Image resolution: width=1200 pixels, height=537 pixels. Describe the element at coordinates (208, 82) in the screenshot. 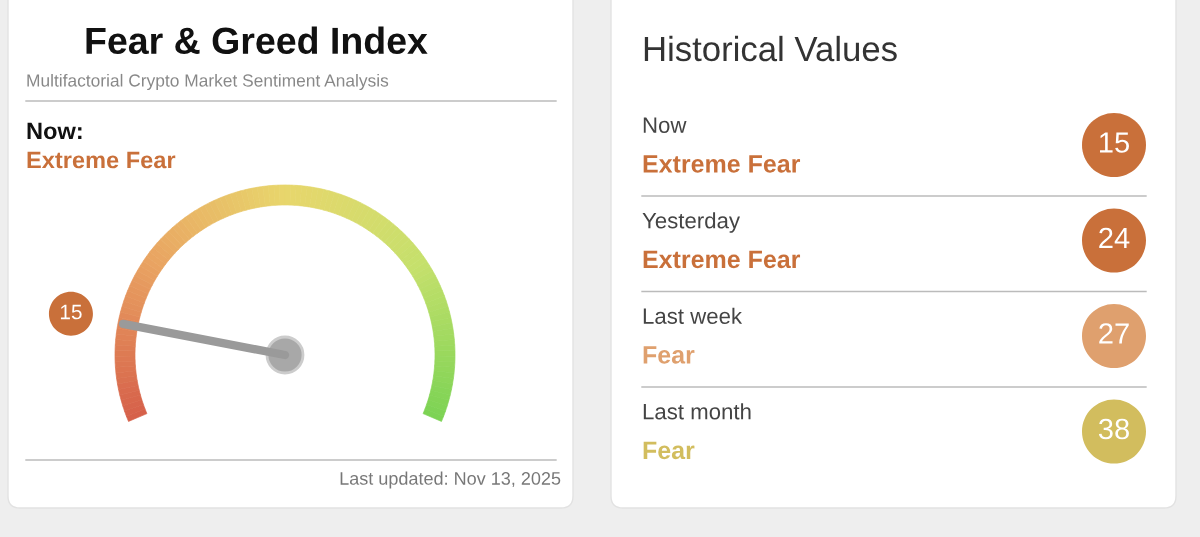

I see `text: Multifactorial Crypto Market Sentiment Analysis` at that location.